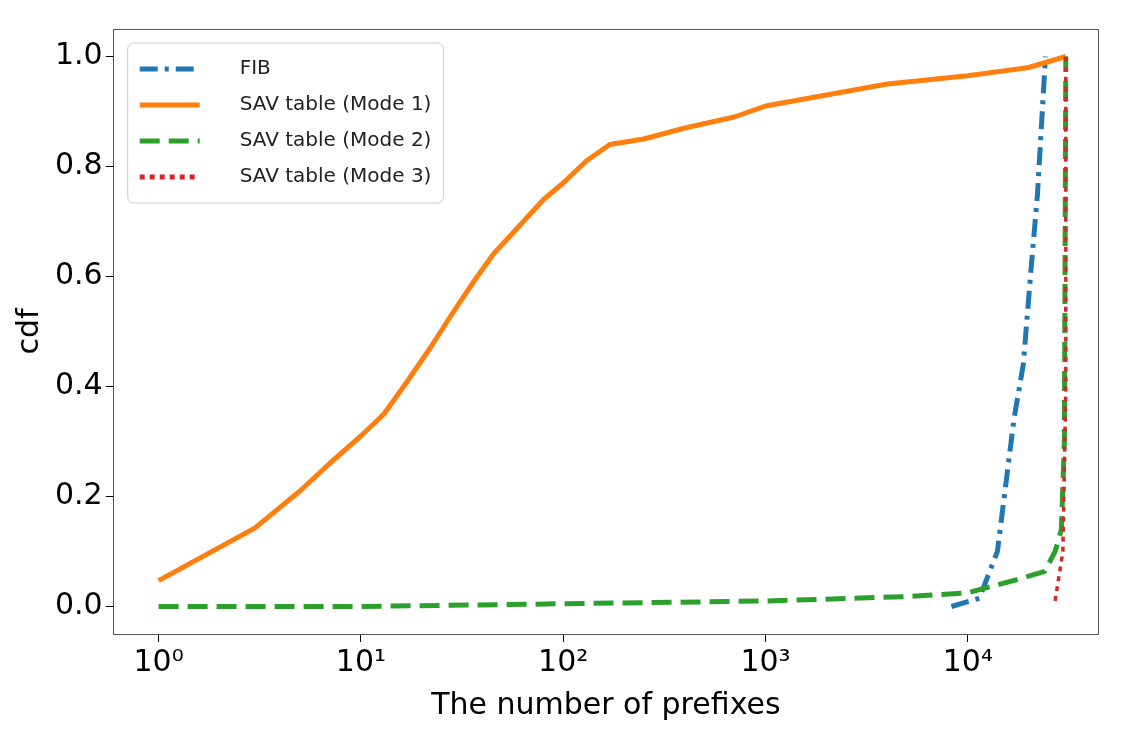  I want to click on legend-label: SAV table (Mode 1), so click(335, 103).